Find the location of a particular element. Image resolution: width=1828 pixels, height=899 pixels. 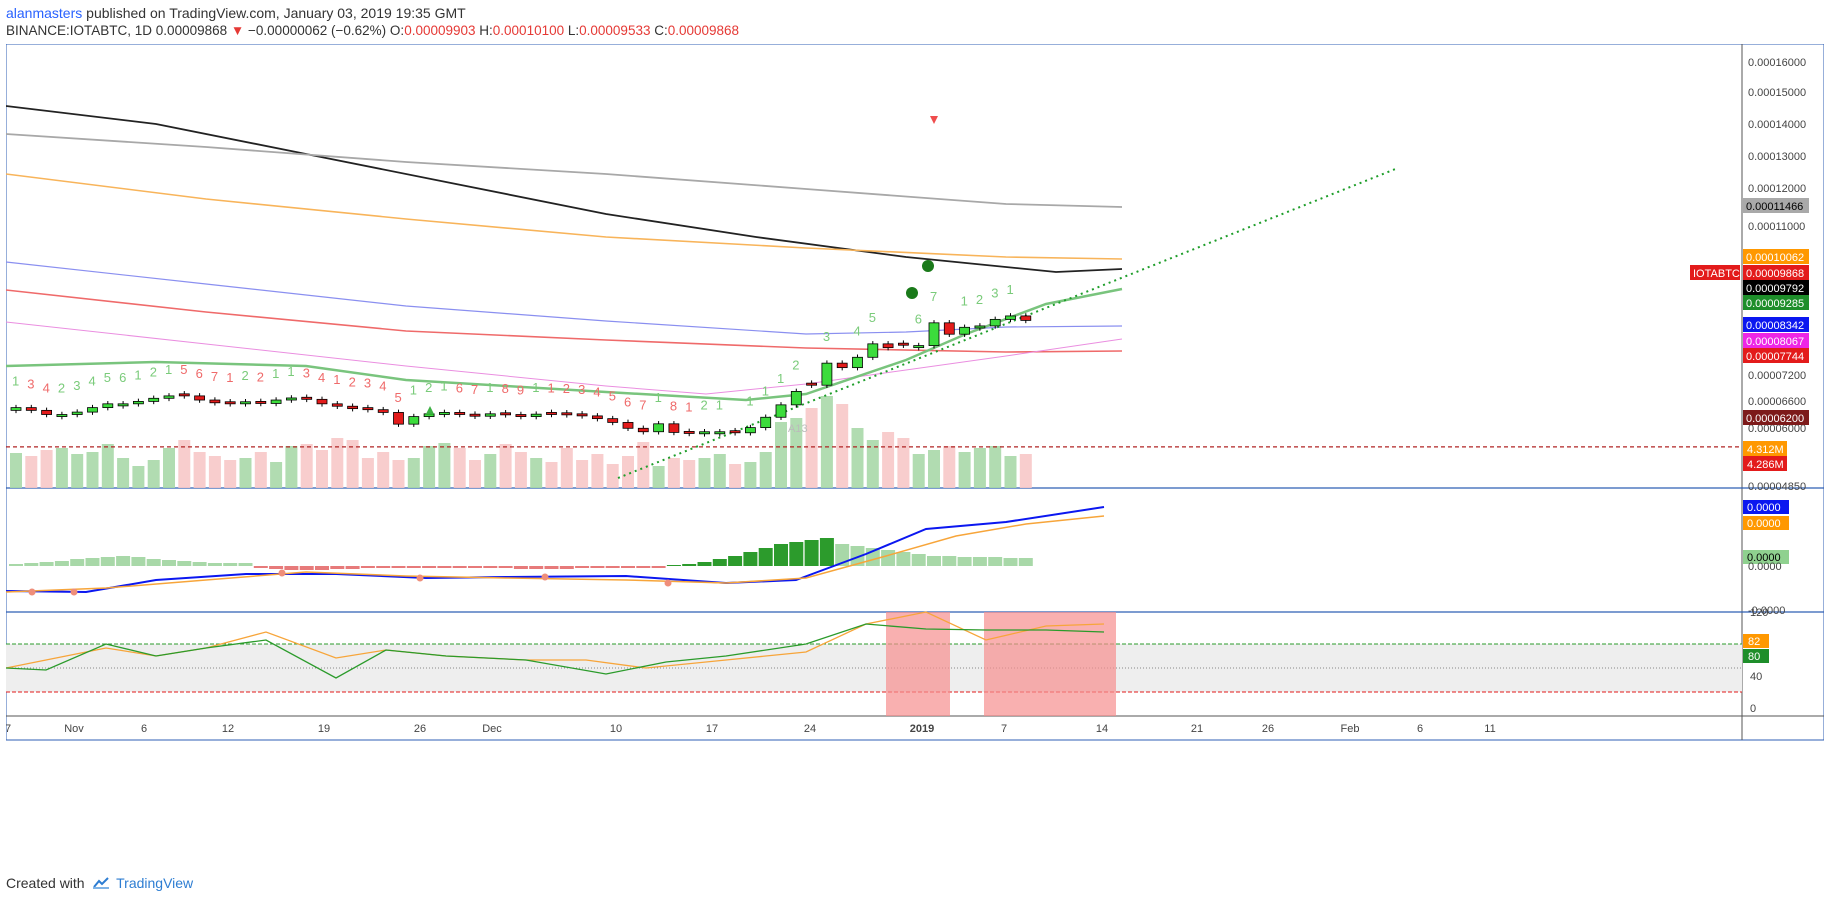

time-axis-label: 10 is located at coordinates (616, 729).